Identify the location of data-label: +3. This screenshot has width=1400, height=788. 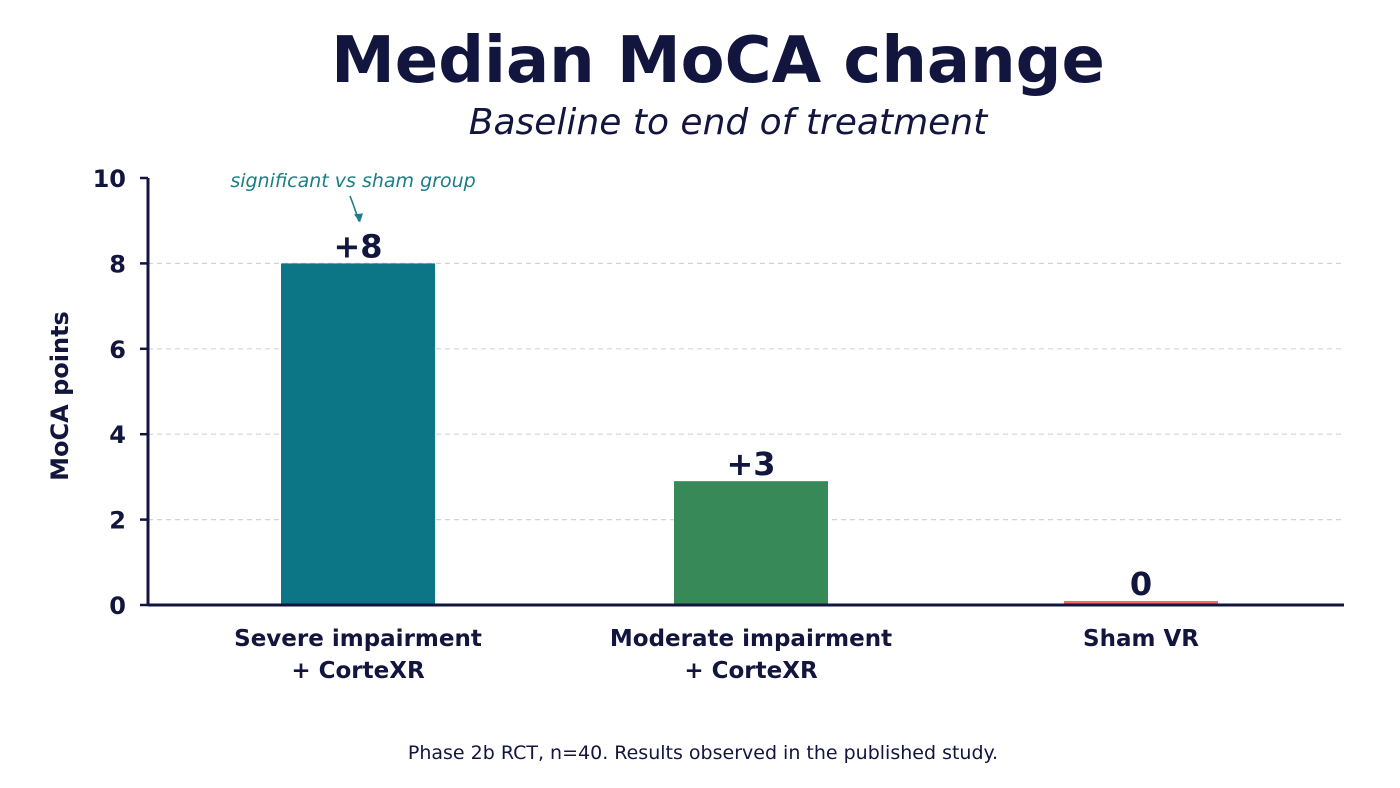
(750, 464).